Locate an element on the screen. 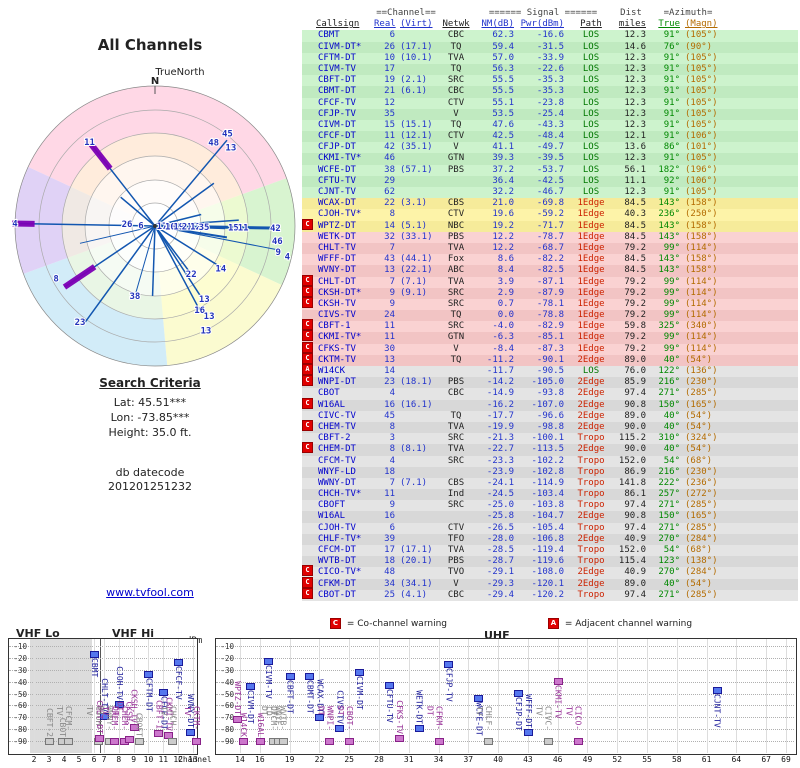 The image size is (800, 768). tvfool-link: www.tvfool.com is located at coordinates (150, 592).